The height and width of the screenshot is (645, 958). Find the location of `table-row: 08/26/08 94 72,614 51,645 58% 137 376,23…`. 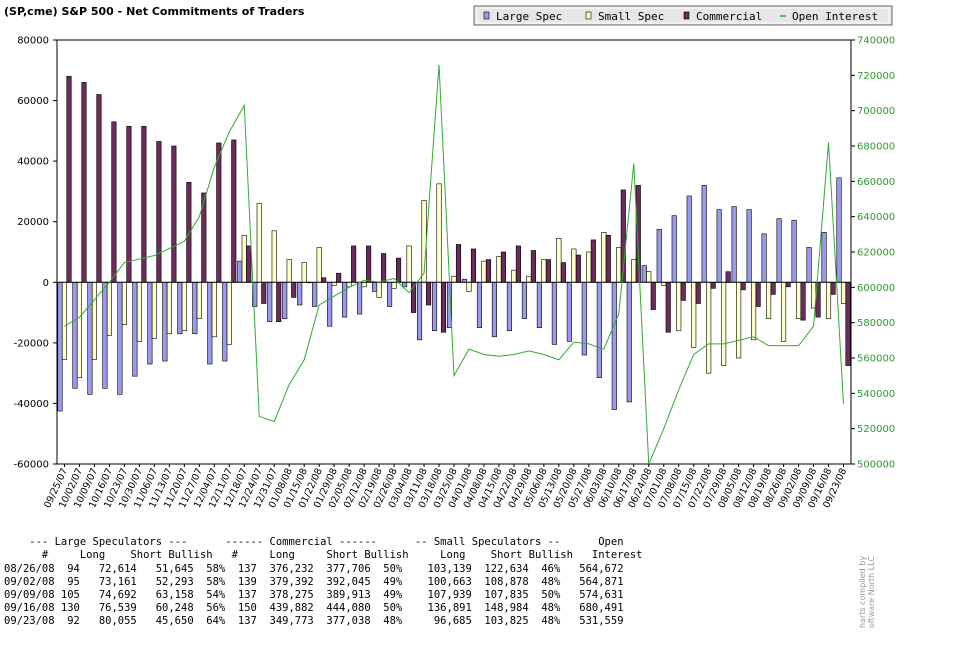

table-row: 08/26/08 94 72,614 51,645 58% 137 376,23… is located at coordinates (314, 569).